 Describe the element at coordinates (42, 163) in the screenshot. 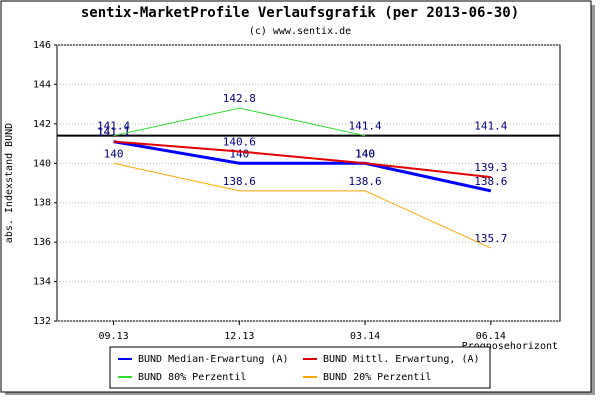

I see `y-tick-label: 140` at that location.